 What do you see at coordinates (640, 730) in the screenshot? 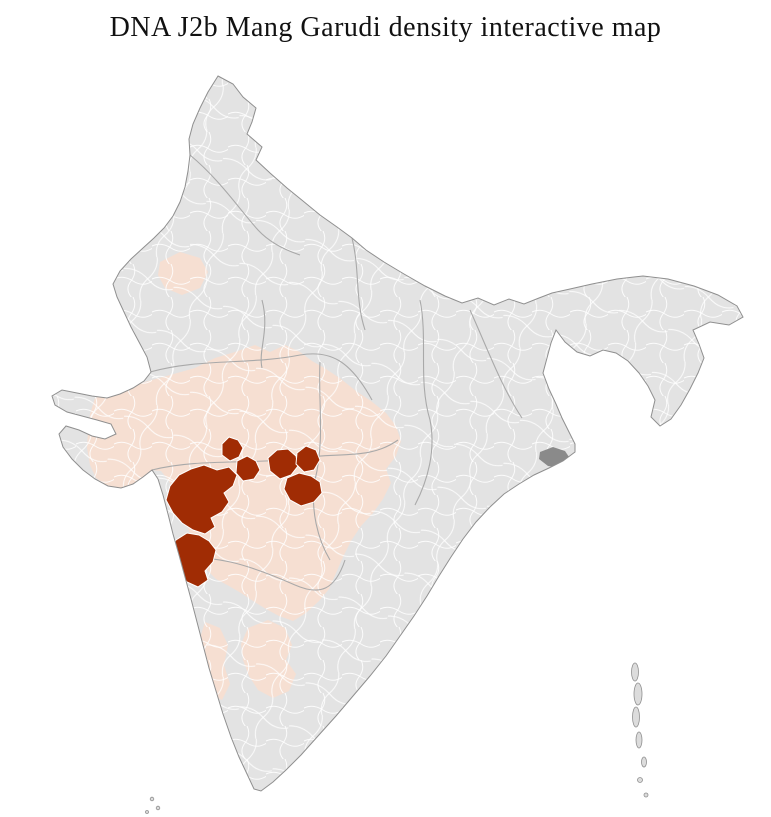
I see `andaman-nicobar-islands` at bounding box center [640, 730].